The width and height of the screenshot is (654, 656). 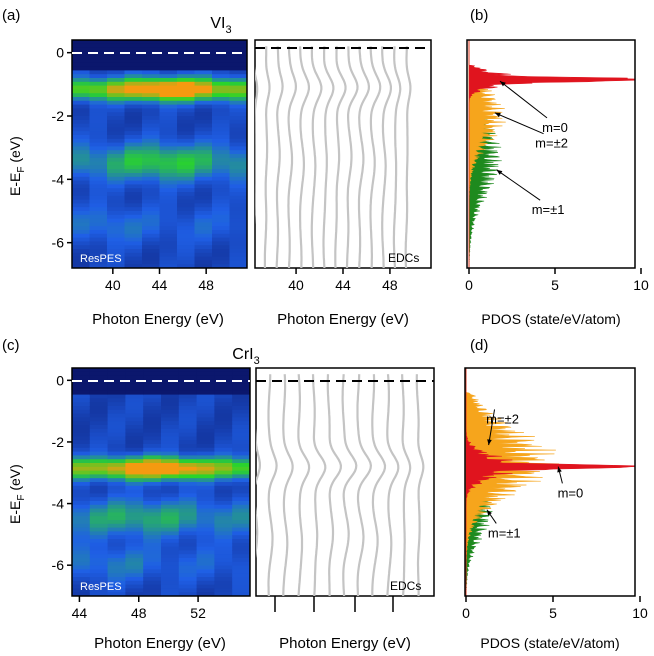 What do you see at coordinates (550, 319) in the screenshot?
I see `x-axis-label-b: PDOS (state/eV/atom)` at bounding box center [550, 319].